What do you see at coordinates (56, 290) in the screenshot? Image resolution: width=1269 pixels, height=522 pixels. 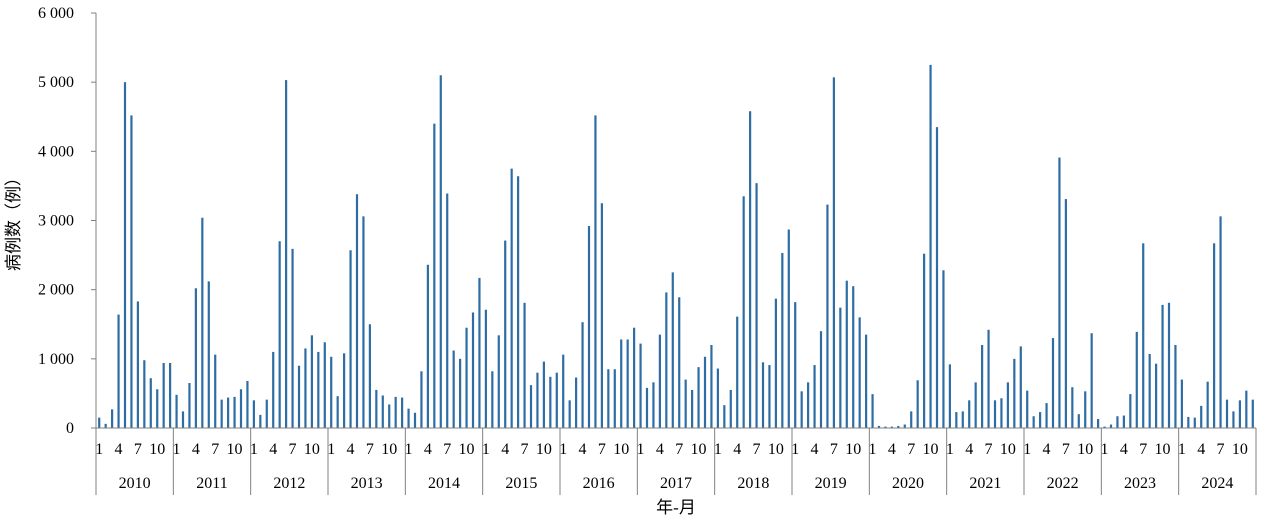 I see `y-tick-label: 2 000` at bounding box center [56, 290].